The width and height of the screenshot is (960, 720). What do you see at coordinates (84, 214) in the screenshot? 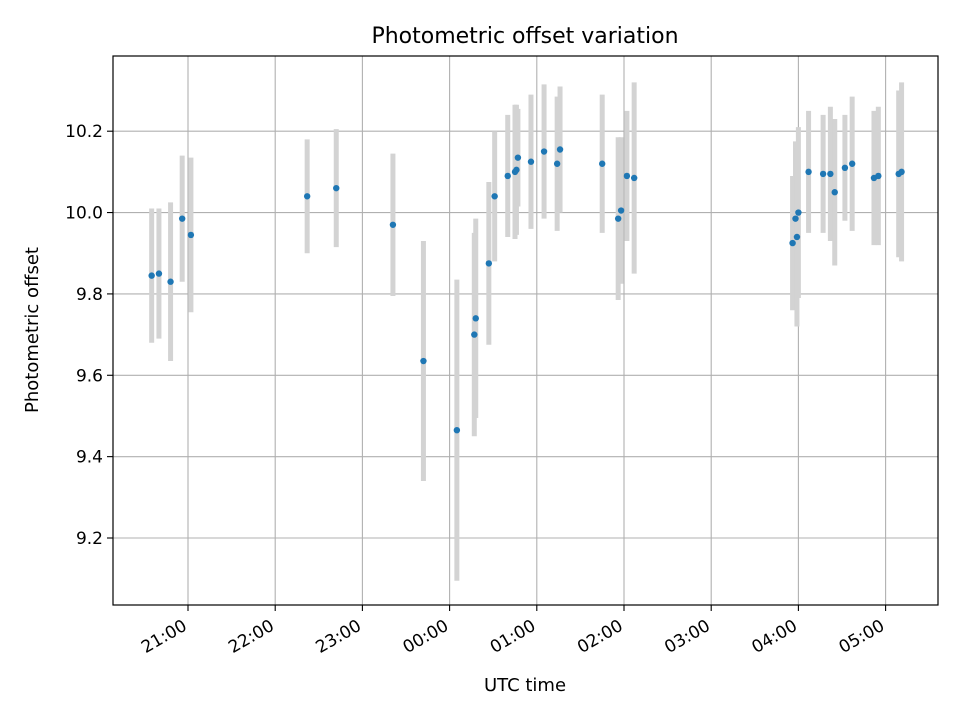
I see `y-tick-label: 10.0` at bounding box center [84, 214].